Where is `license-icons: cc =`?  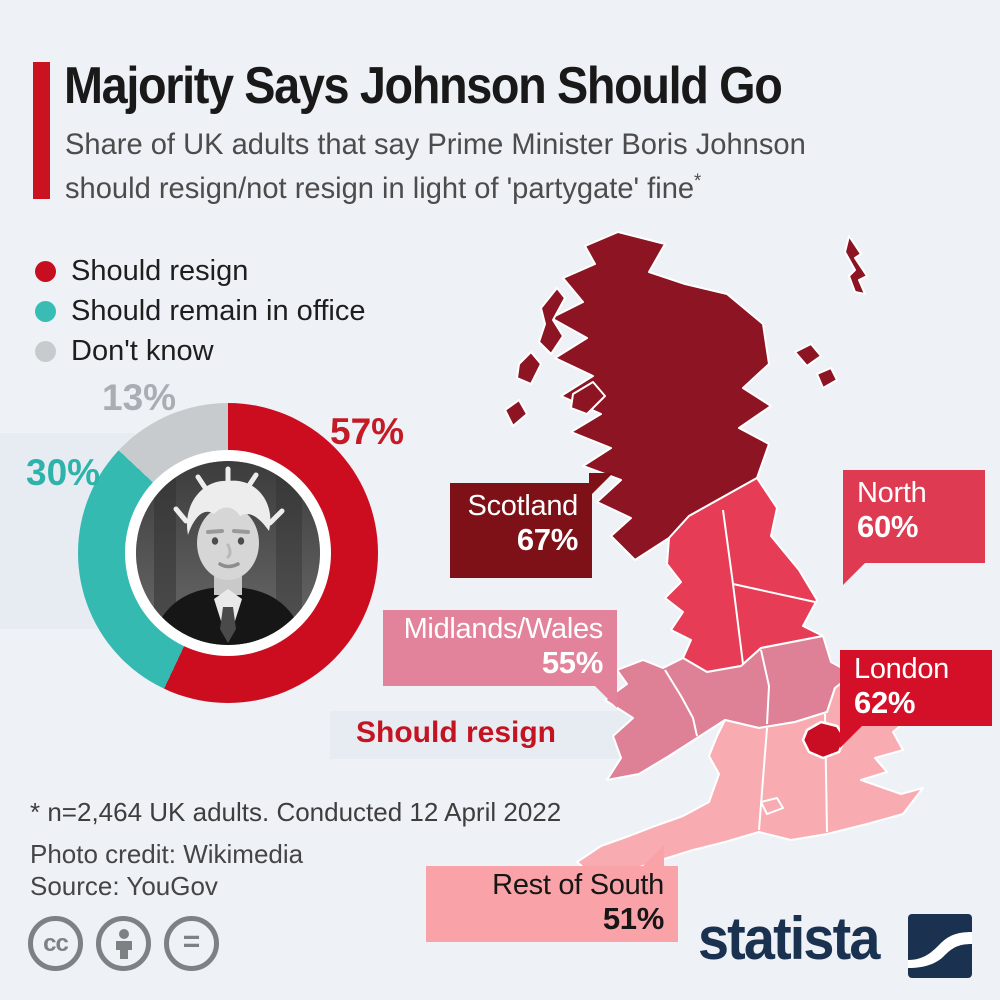
license-icons: cc = is located at coordinates (123, 943).